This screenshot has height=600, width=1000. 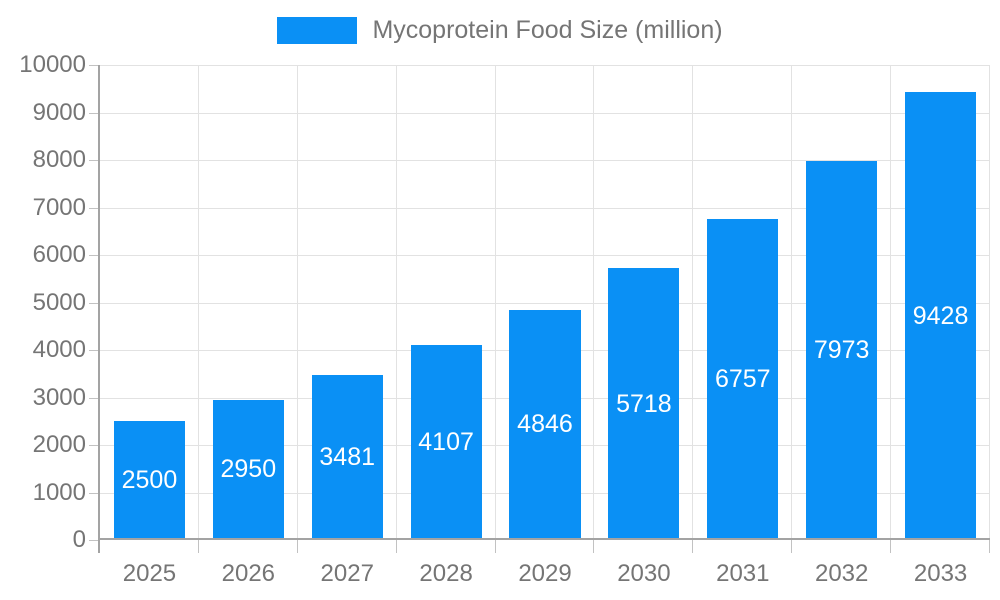 What do you see at coordinates (59, 302) in the screenshot?
I see `y-axis-label: 5000` at bounding box center [59, 302].